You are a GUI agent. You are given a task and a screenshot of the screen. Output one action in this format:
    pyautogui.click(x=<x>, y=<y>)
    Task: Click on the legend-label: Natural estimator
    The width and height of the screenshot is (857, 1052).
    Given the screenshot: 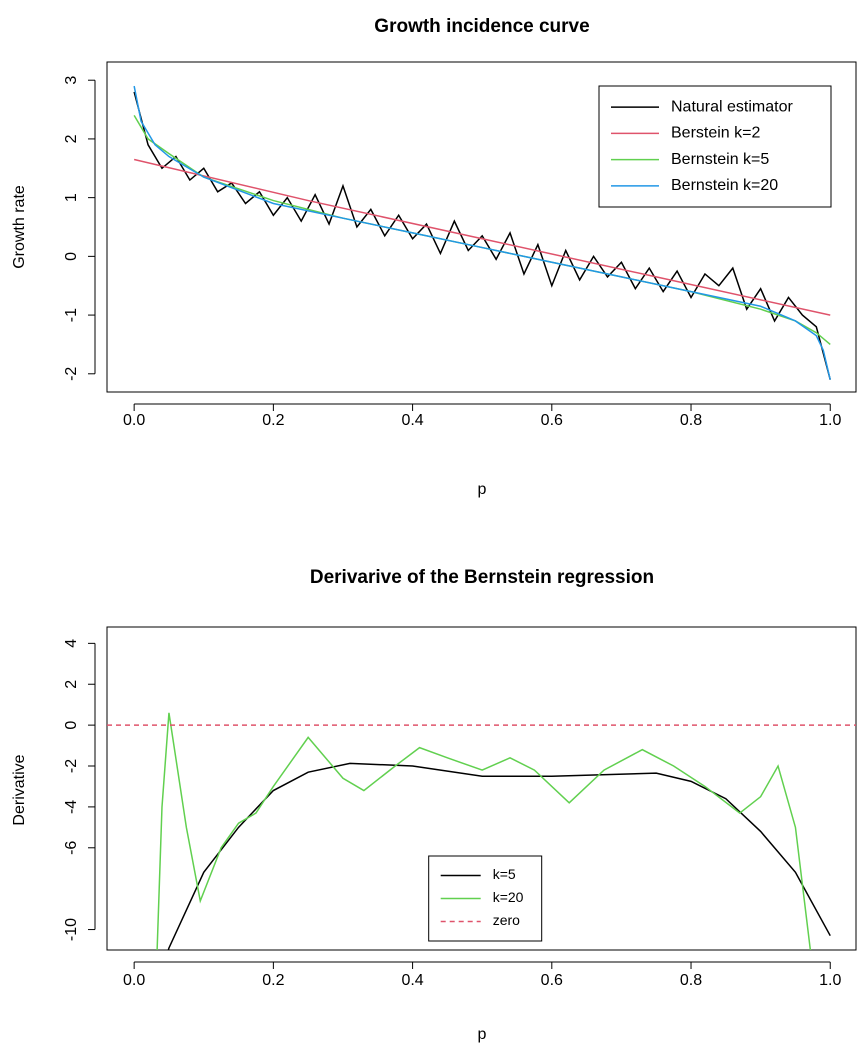 What is the action you would take?
    pyautogui.click(x=732, y=106)
    